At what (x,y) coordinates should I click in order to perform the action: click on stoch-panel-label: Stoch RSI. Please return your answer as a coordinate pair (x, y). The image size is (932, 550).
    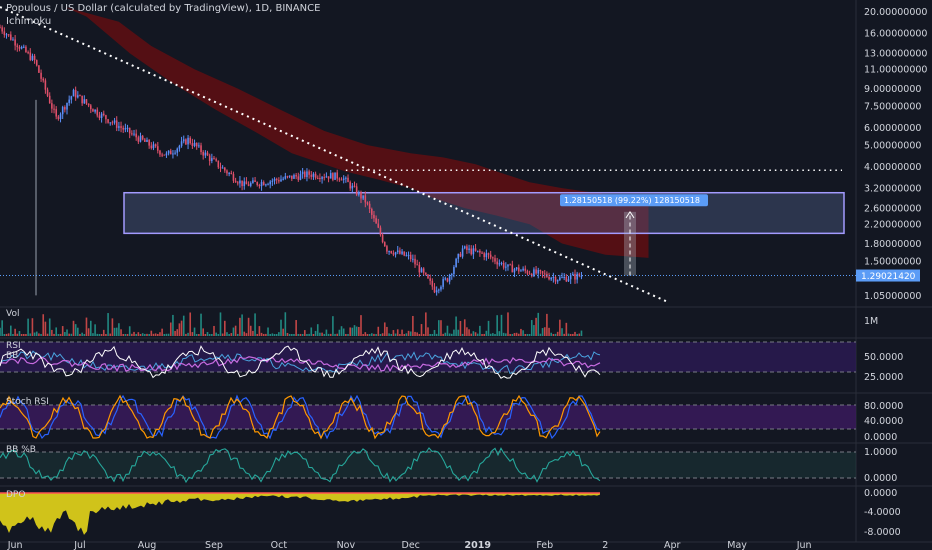
    Looking at the image, I should click on (27, 402).